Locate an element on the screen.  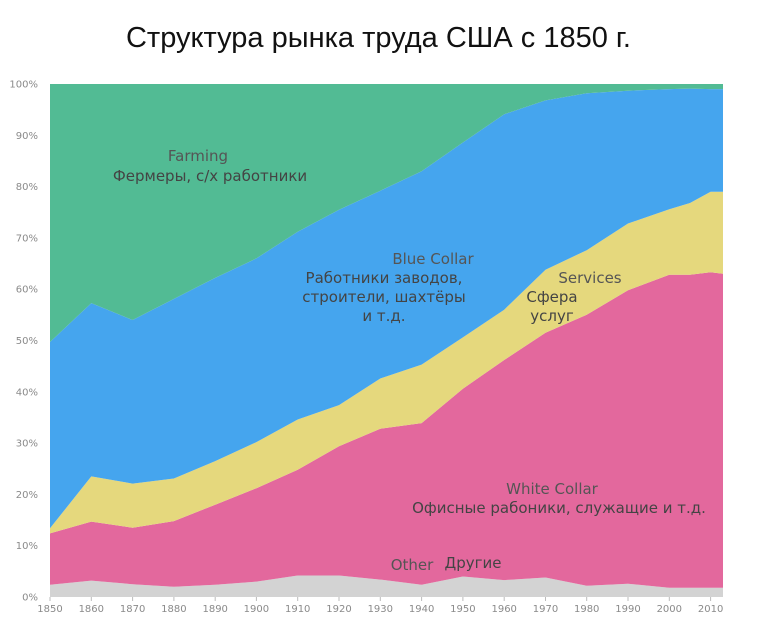
white-collar-label-ru: Офисные рабоники, служащие и т.д. is located at coordinates (559, 508).